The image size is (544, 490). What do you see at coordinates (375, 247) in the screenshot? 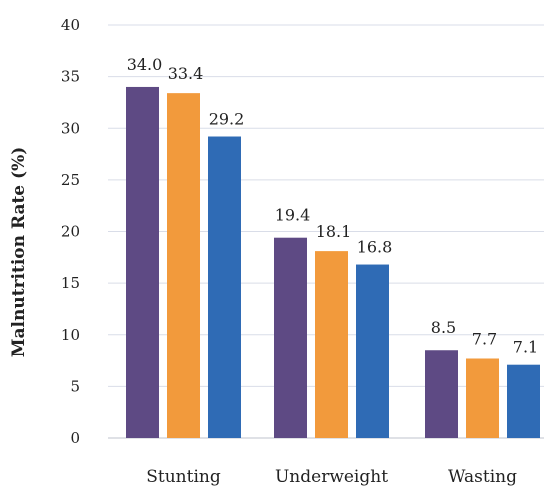
I see `data-label: 16.8` at bounding box center [375, 247].